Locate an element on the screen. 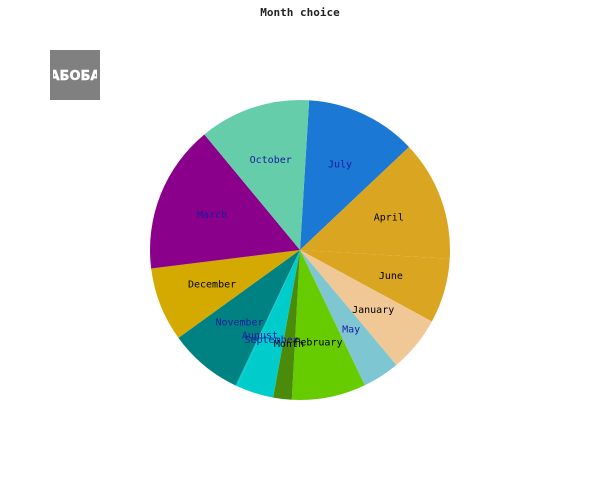  pie-slice-december is located at coordinates (225, 294).